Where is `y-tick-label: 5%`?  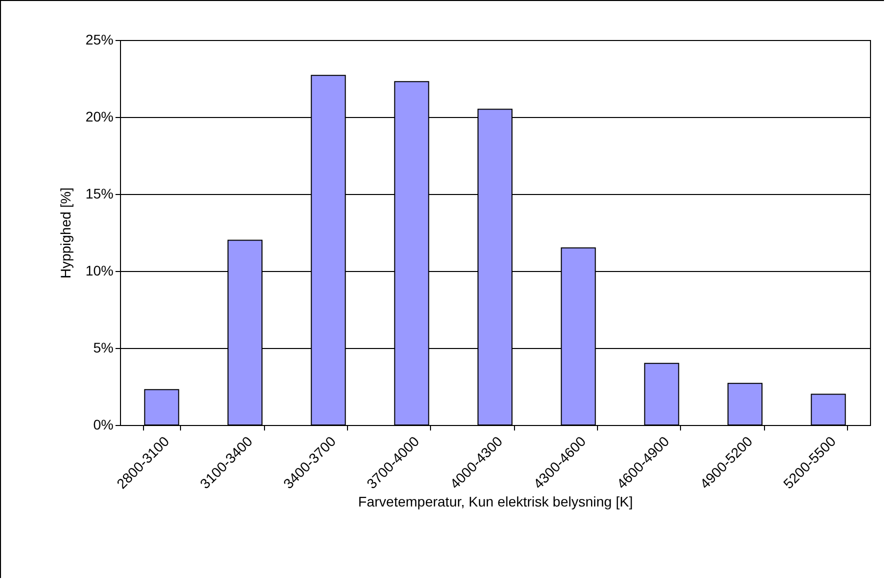 y-tick-label: 5% is located at coordinates (103, 348).